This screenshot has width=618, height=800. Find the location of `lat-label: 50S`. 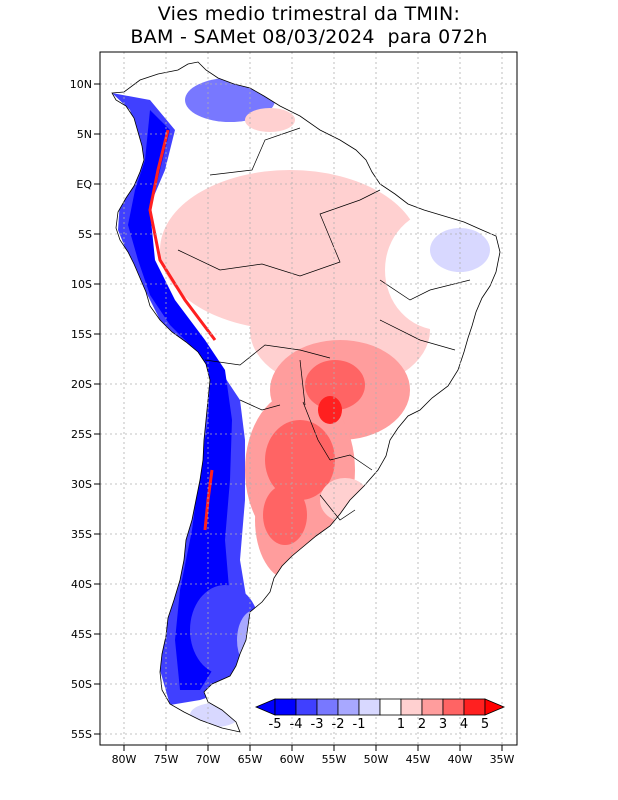

lat-label: 50S is located at coordinates (81, 684).